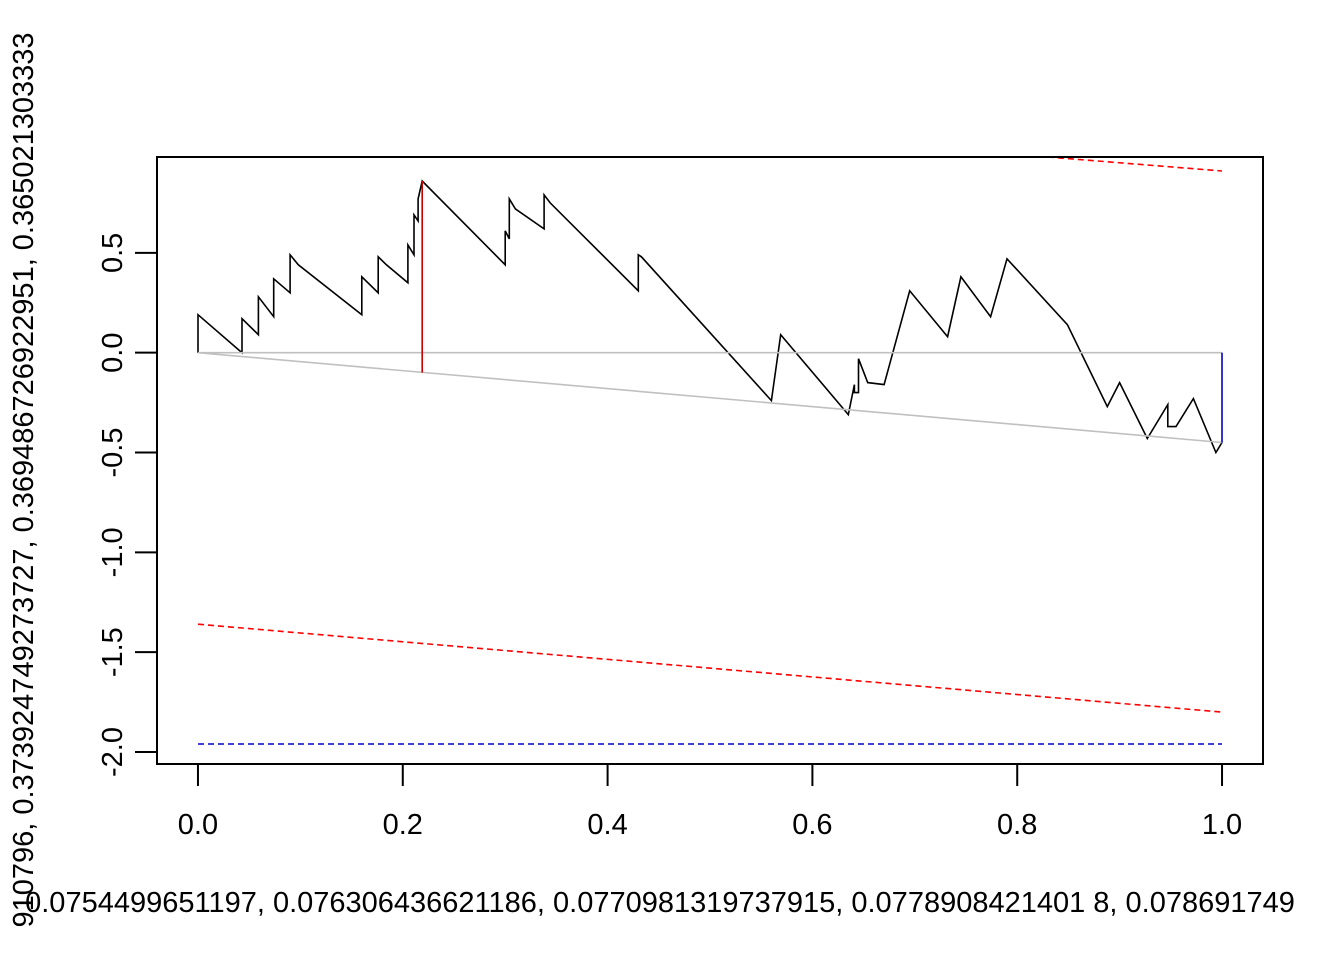 This screenshot has width=1344, height=960. I want to click on x-tick-label: 0.0, so click(198, 825).